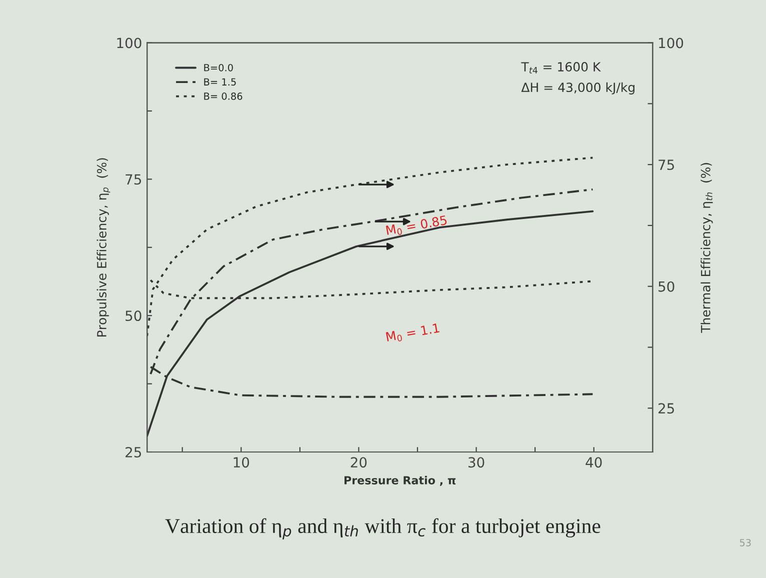  I want to click on text: Variation of η$_{p}$ and η$_{th}$ with π$_{c}$ for a turbojet engine, so click(382, 529).